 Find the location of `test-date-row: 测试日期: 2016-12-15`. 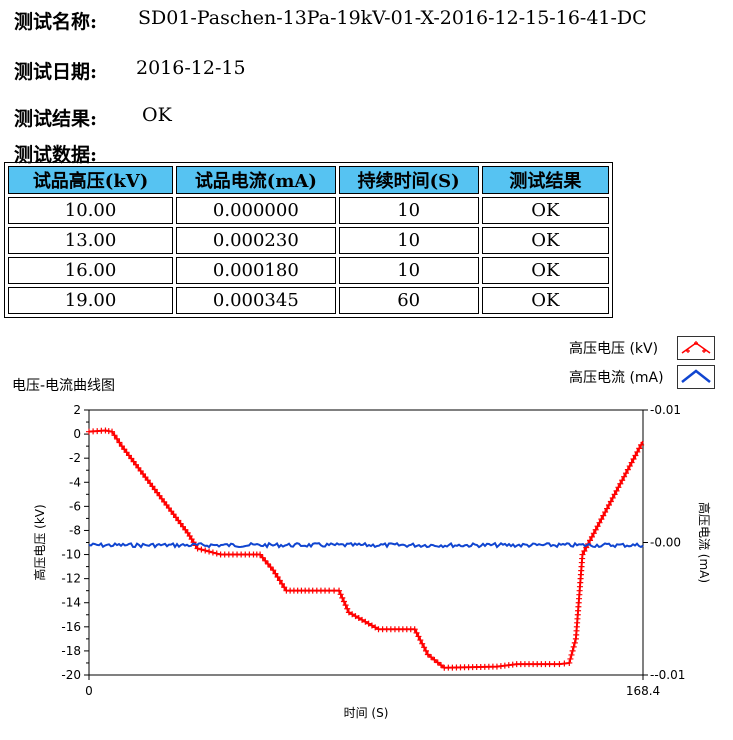

test-date-row: 测试日期: 2016-12-15 is located at coordinates (130, 70).